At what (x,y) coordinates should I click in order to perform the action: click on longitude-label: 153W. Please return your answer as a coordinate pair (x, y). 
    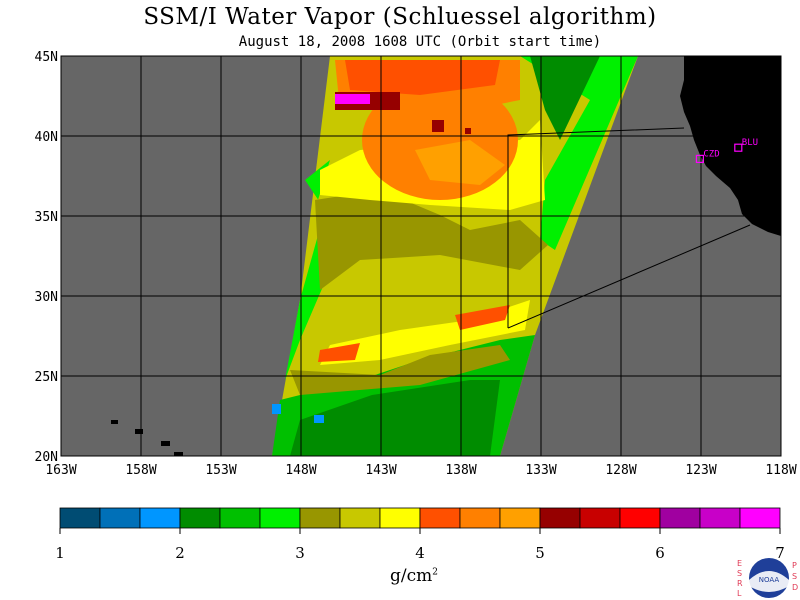
    Looking at the image, I should click on (220, 470).